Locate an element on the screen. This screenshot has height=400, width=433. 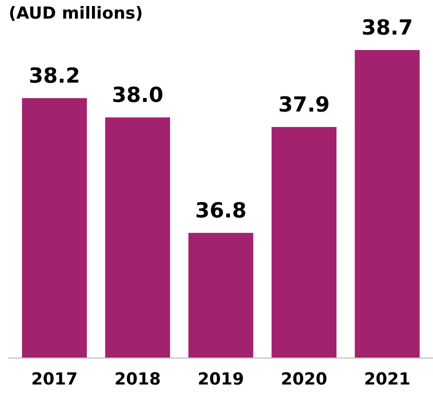
x-tick-label: 2017 is located at coordinates (54, 378).